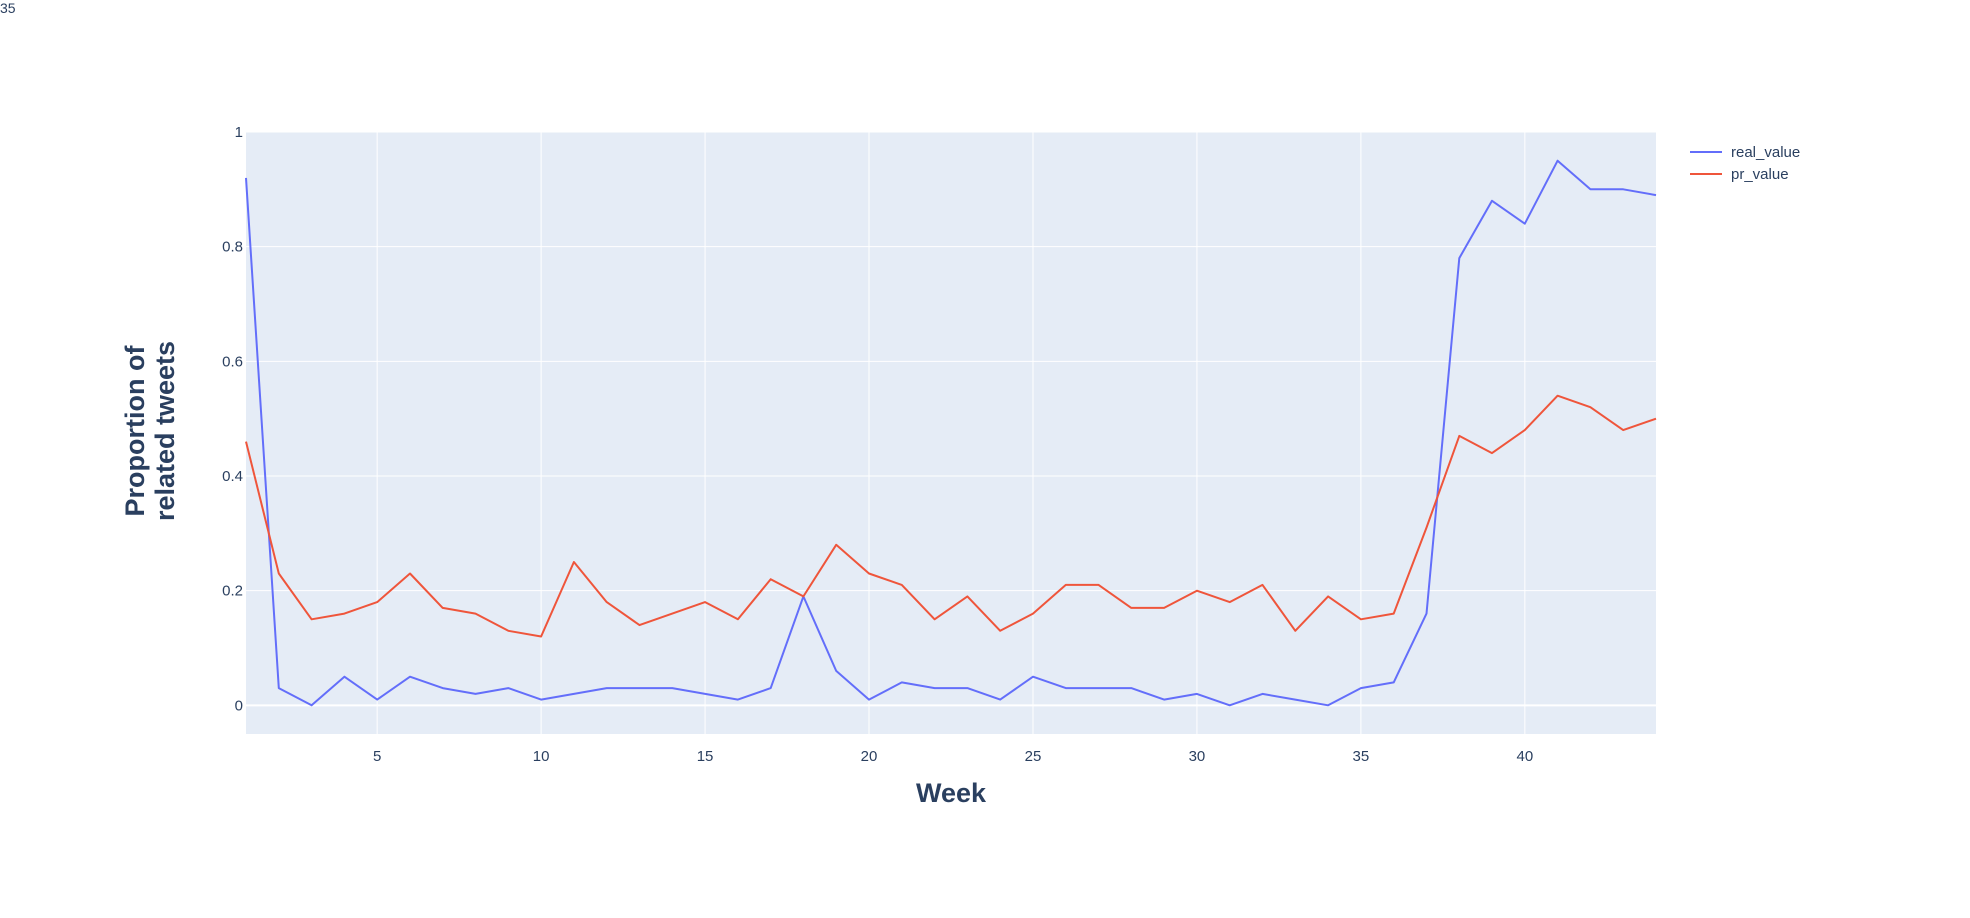  I want to click on corner-label: 35, so click(8, 8).